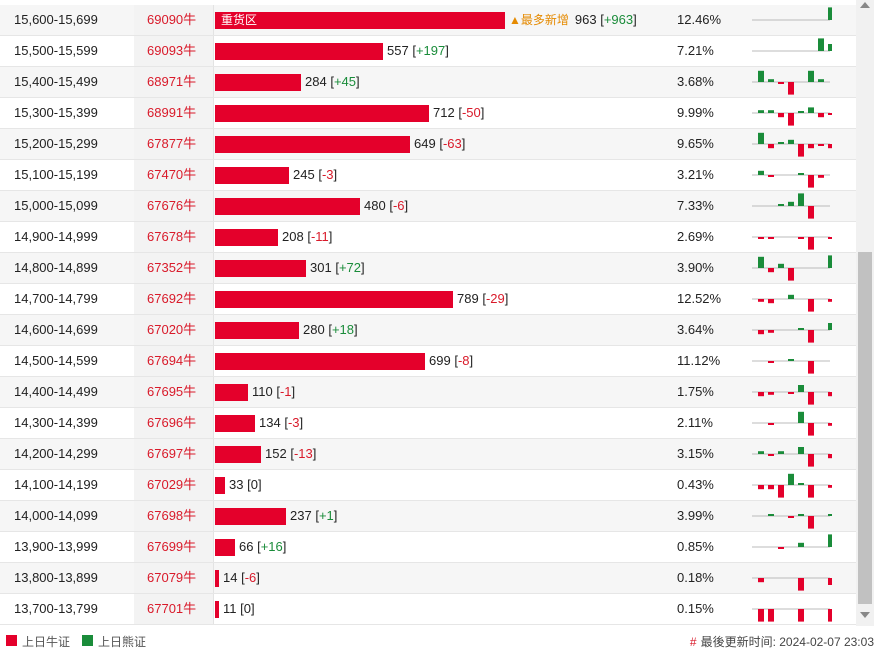 This screenshot has width=876, height=654. Describe the element at coordinates (56, 360) in the screenshot. I see `price-range: 14,500-14,599` at that location.